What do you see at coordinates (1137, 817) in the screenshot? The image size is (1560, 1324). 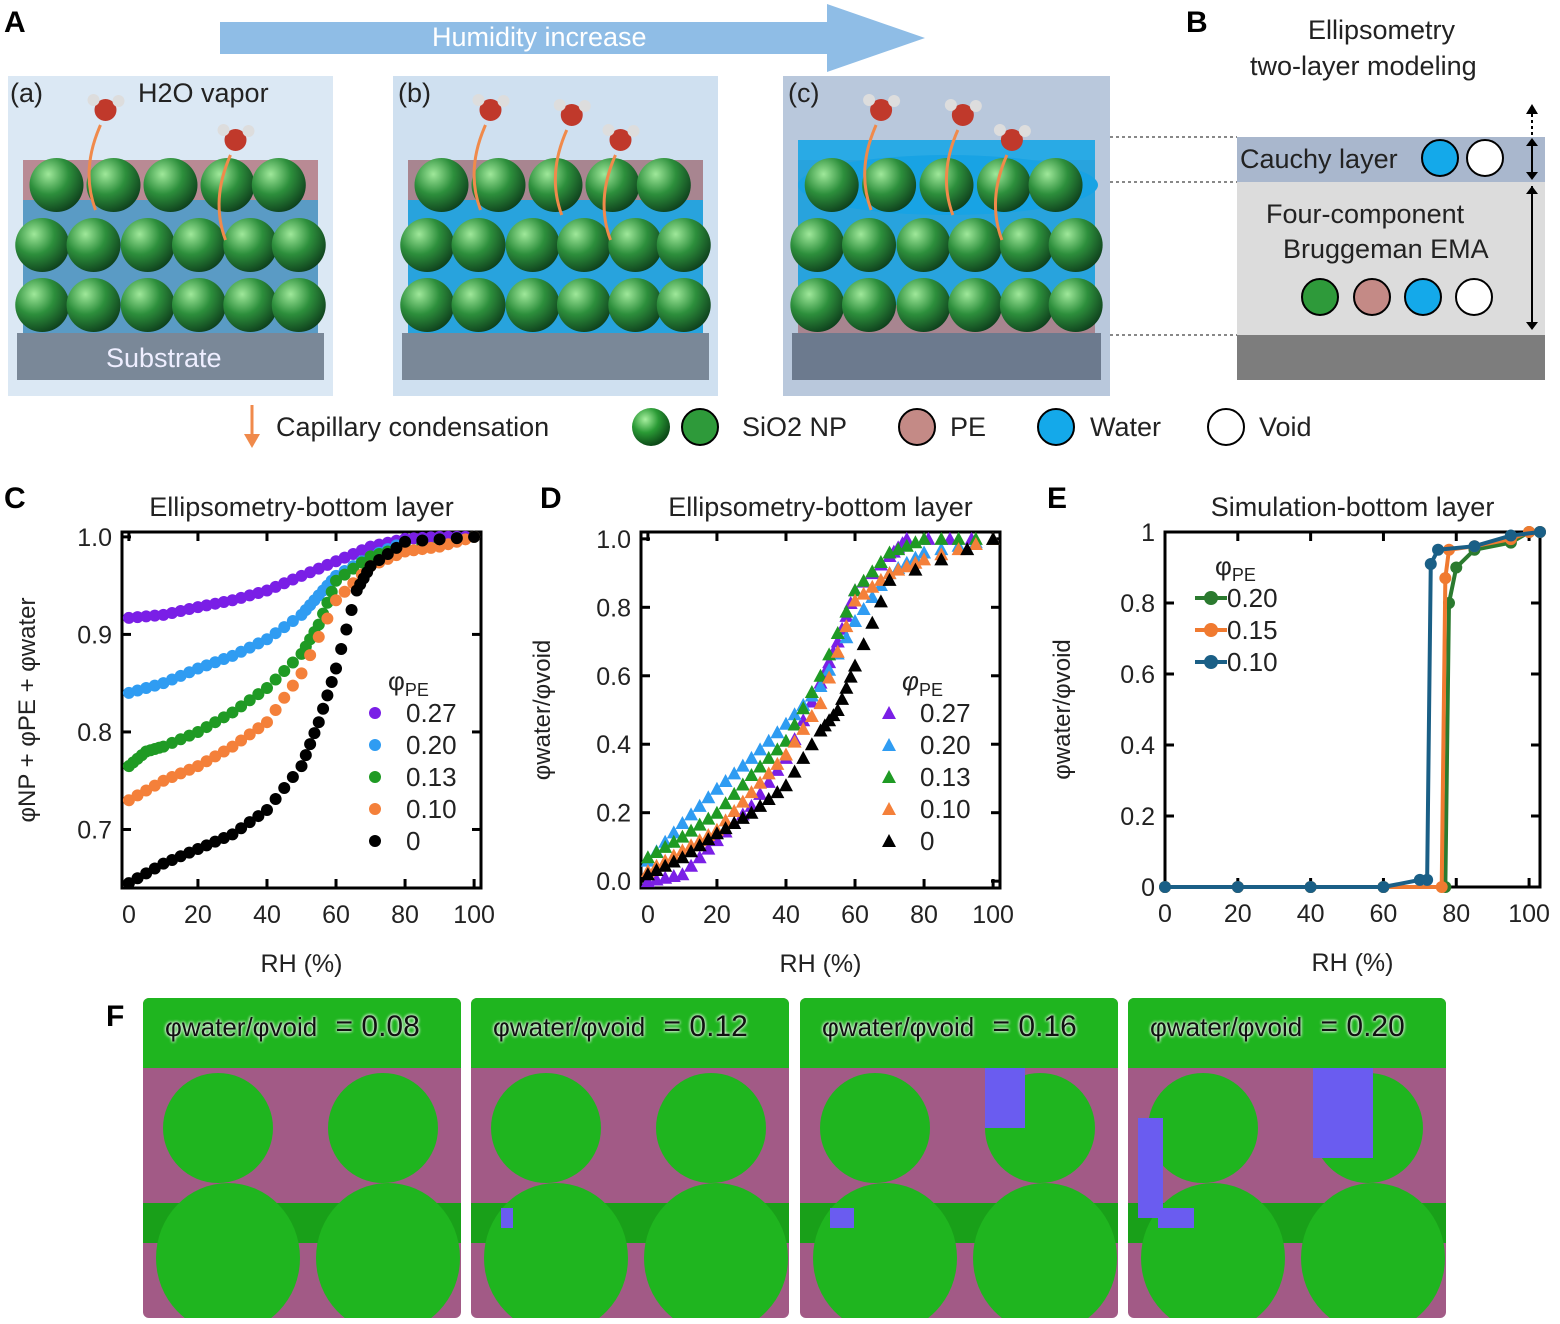 I see `y-tick-label: 0.2` at bounding box center [1137, 817].